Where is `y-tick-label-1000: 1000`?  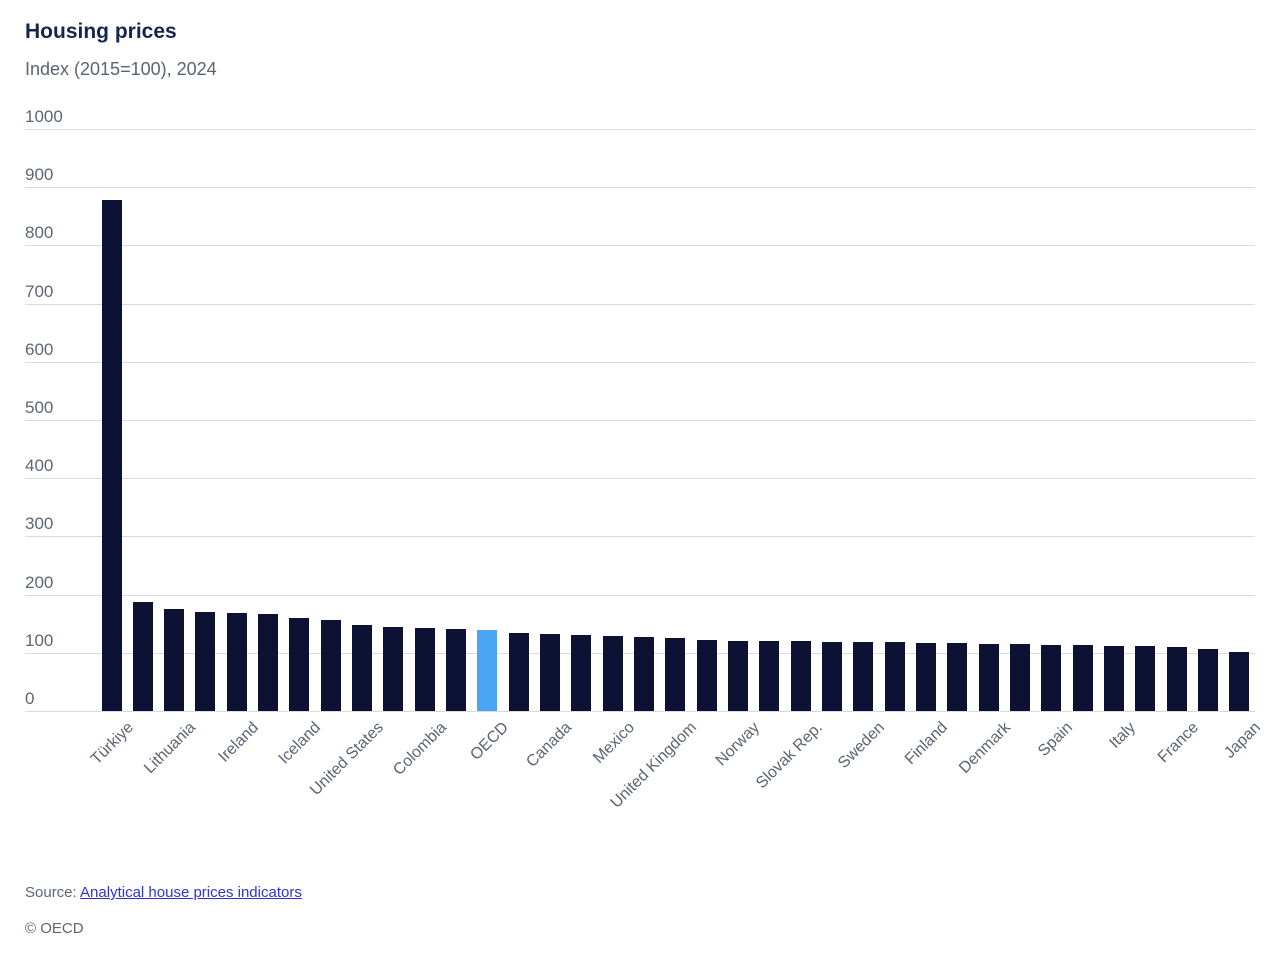 y-tick-label-1000: 1000 is located at coordinates (44, 116).